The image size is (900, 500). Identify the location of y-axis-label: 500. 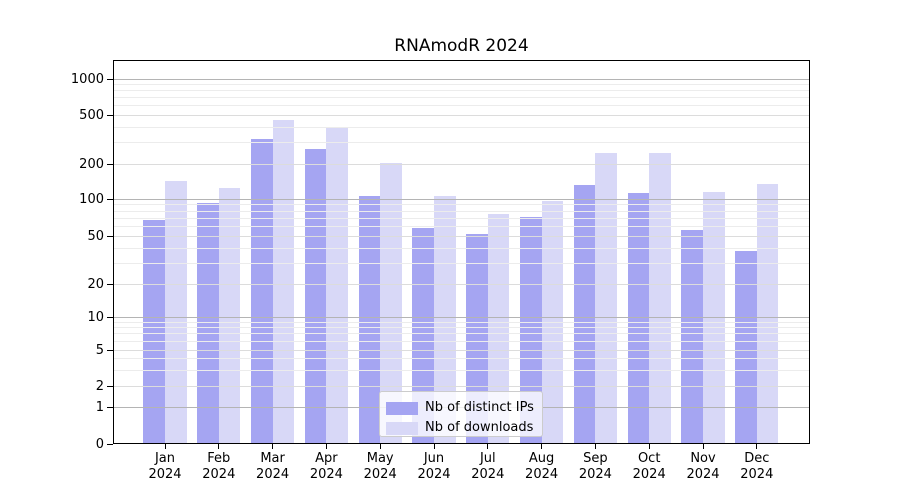
(91, 115).